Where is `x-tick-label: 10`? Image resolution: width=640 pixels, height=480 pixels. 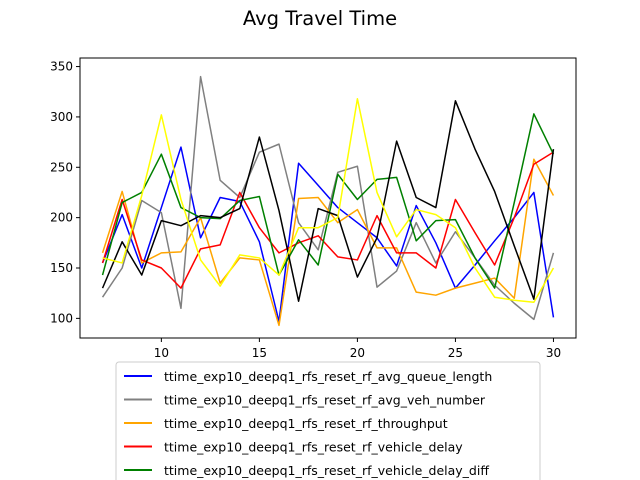 x-tick-label: 10 is located at coordinates (161, 353).